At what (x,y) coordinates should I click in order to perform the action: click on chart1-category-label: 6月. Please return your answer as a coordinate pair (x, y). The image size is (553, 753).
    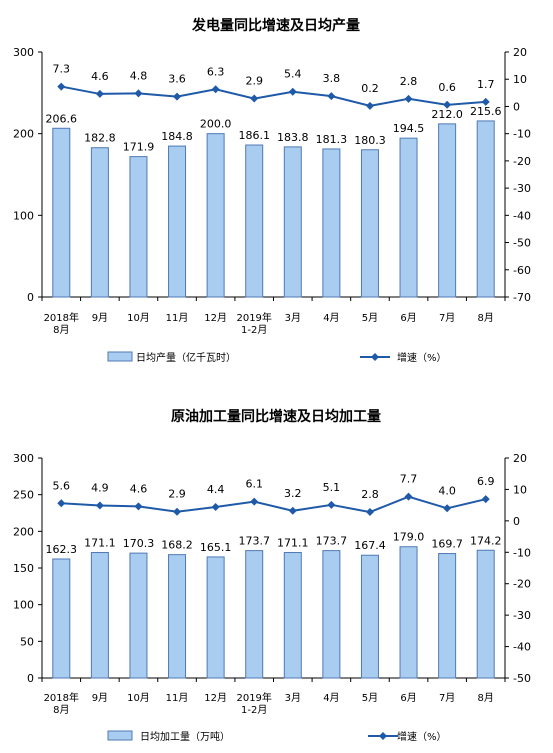
    Looking at the image, I should click on (408, 318).